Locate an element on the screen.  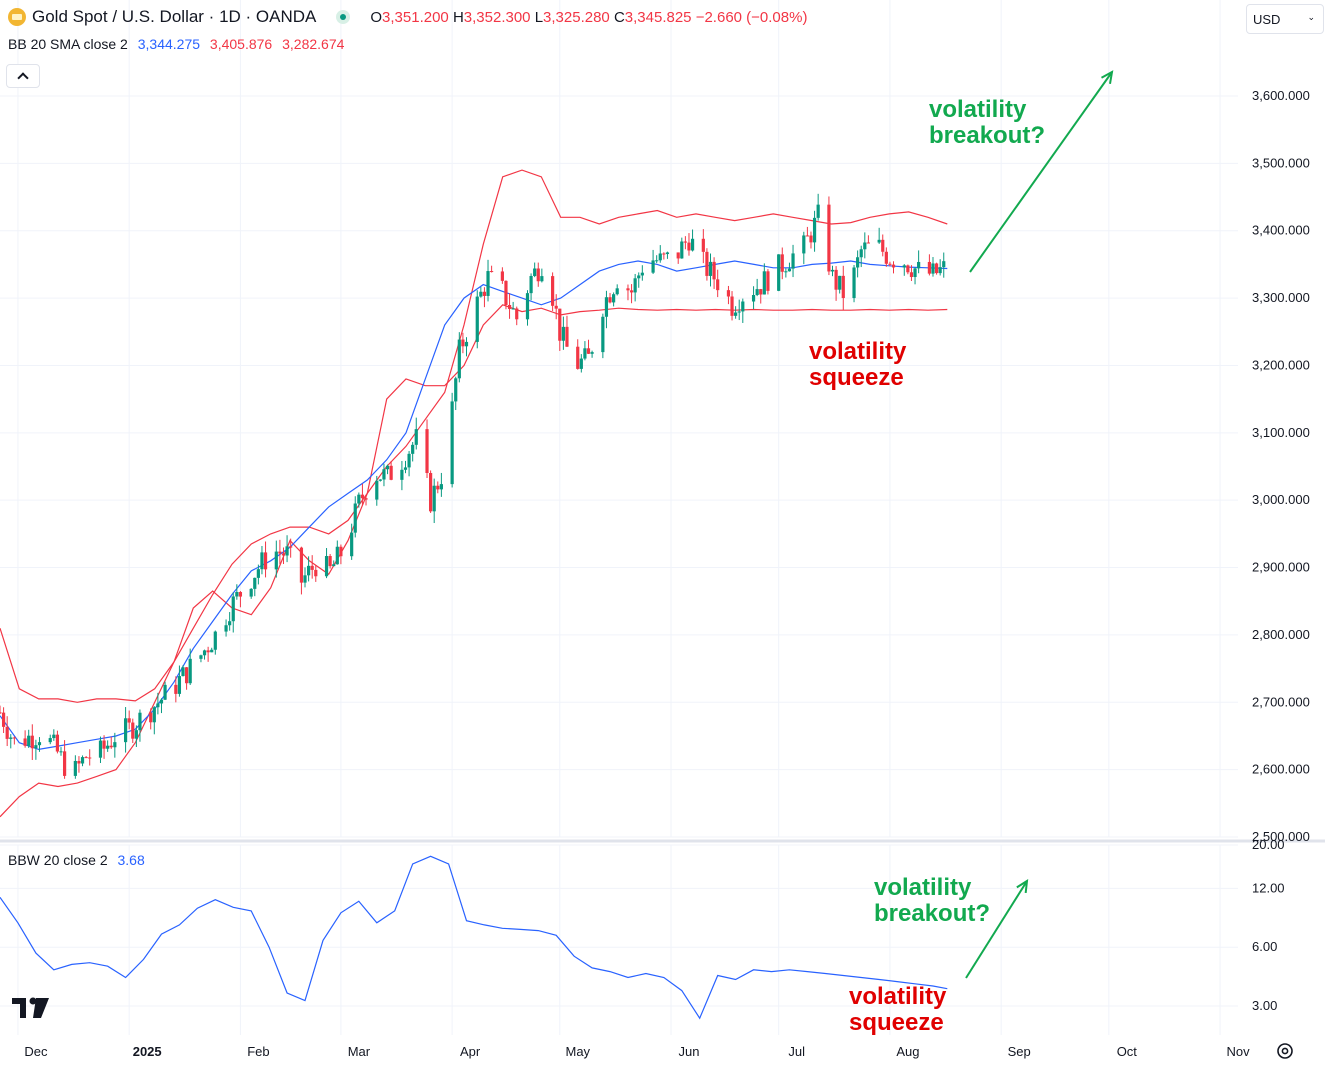
tradingview-logo-icon is located at coordinates (31, 1008).